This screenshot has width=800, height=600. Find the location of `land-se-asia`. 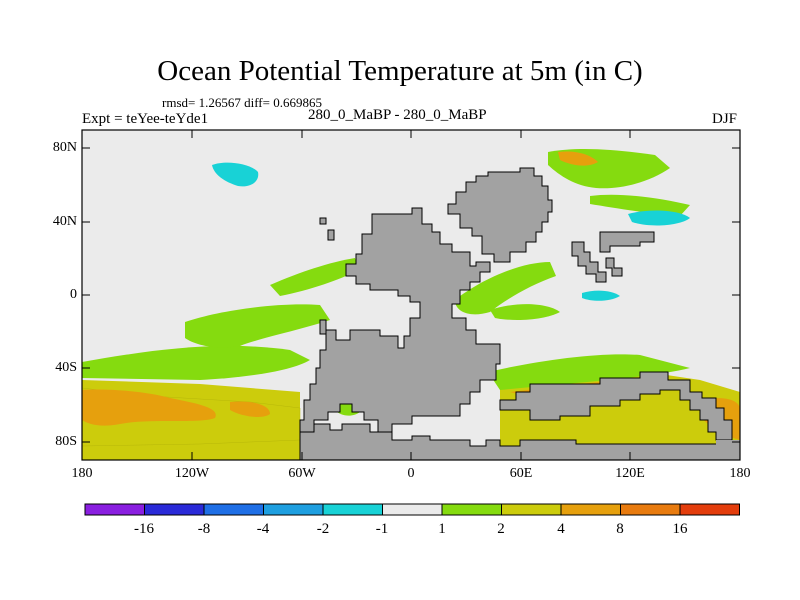

land-se-asia is located at coordinates (589, 262).